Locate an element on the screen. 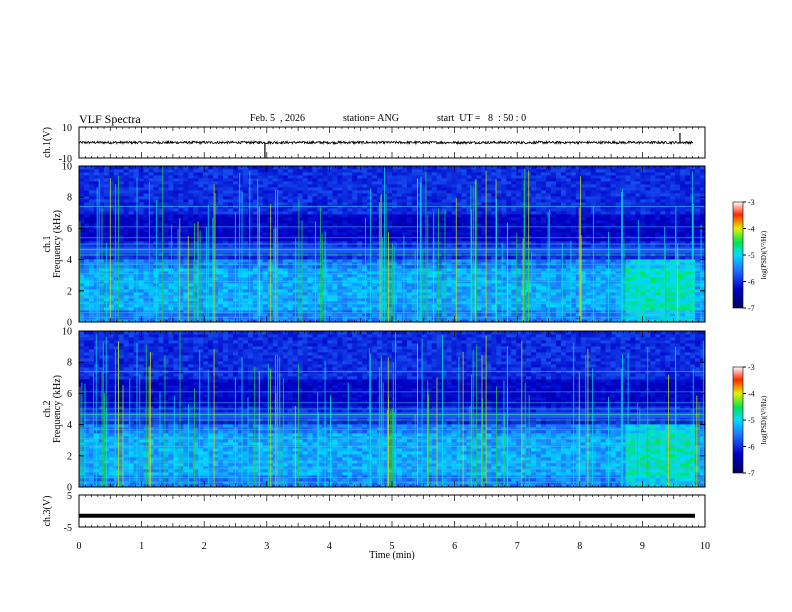 This screenshot has height=612, width=792. xtick-label: 6 is located at coordinates (454, 546).